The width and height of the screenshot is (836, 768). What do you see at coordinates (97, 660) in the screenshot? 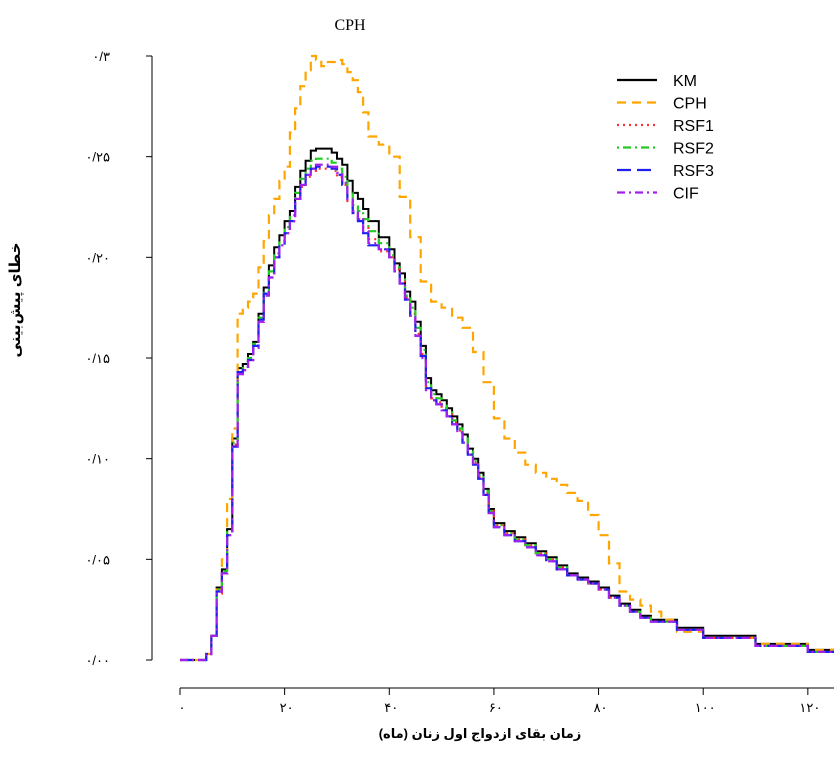
I see `y-tick-label: ۰/۰۰` at bounding box center [97, 660].